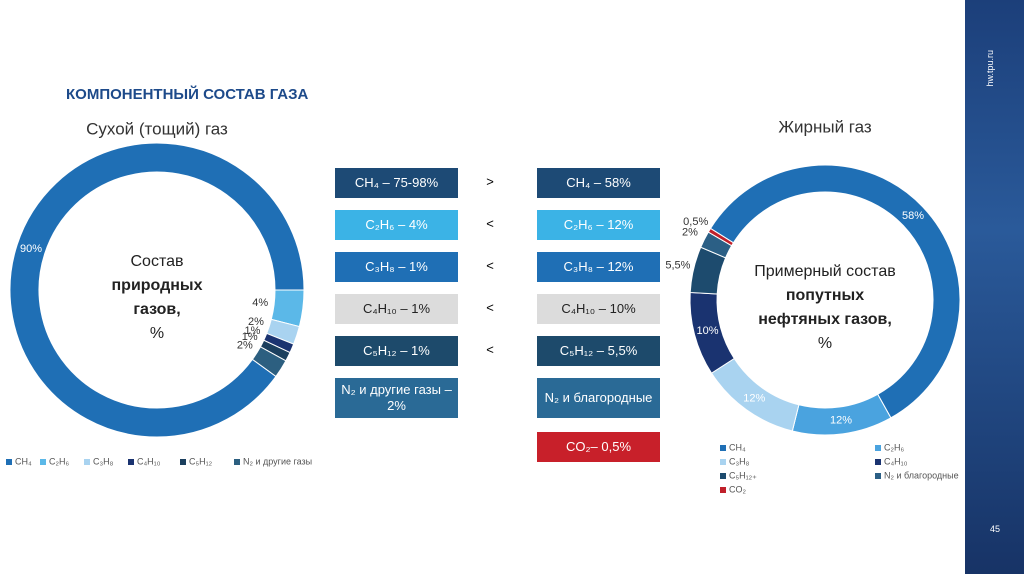 Image resolution: width=1024 pixels, height=574 pixels. I want to click on center-text: Состав, so click(157, 261).